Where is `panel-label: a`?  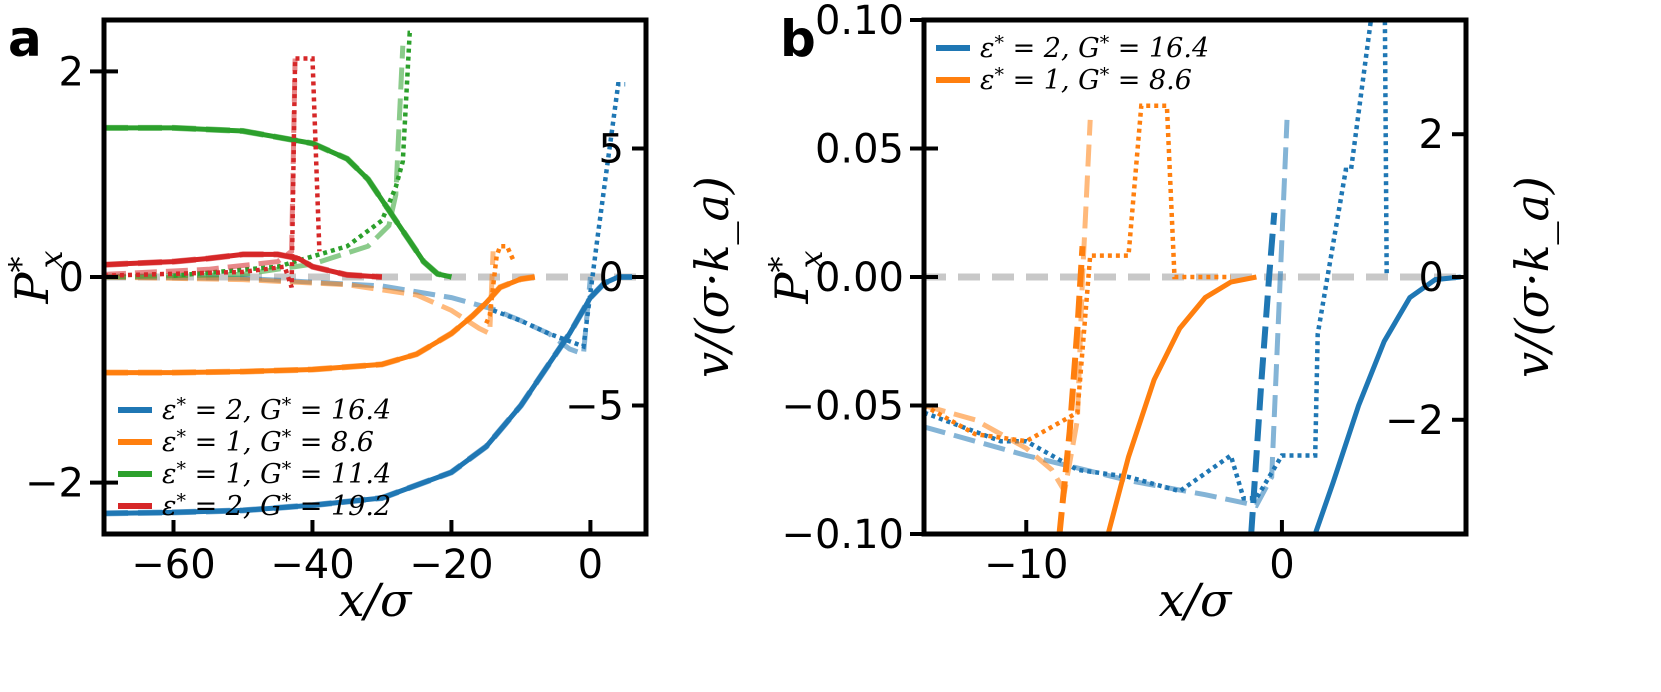
panel-label: a is located at coordinates (25, 39).